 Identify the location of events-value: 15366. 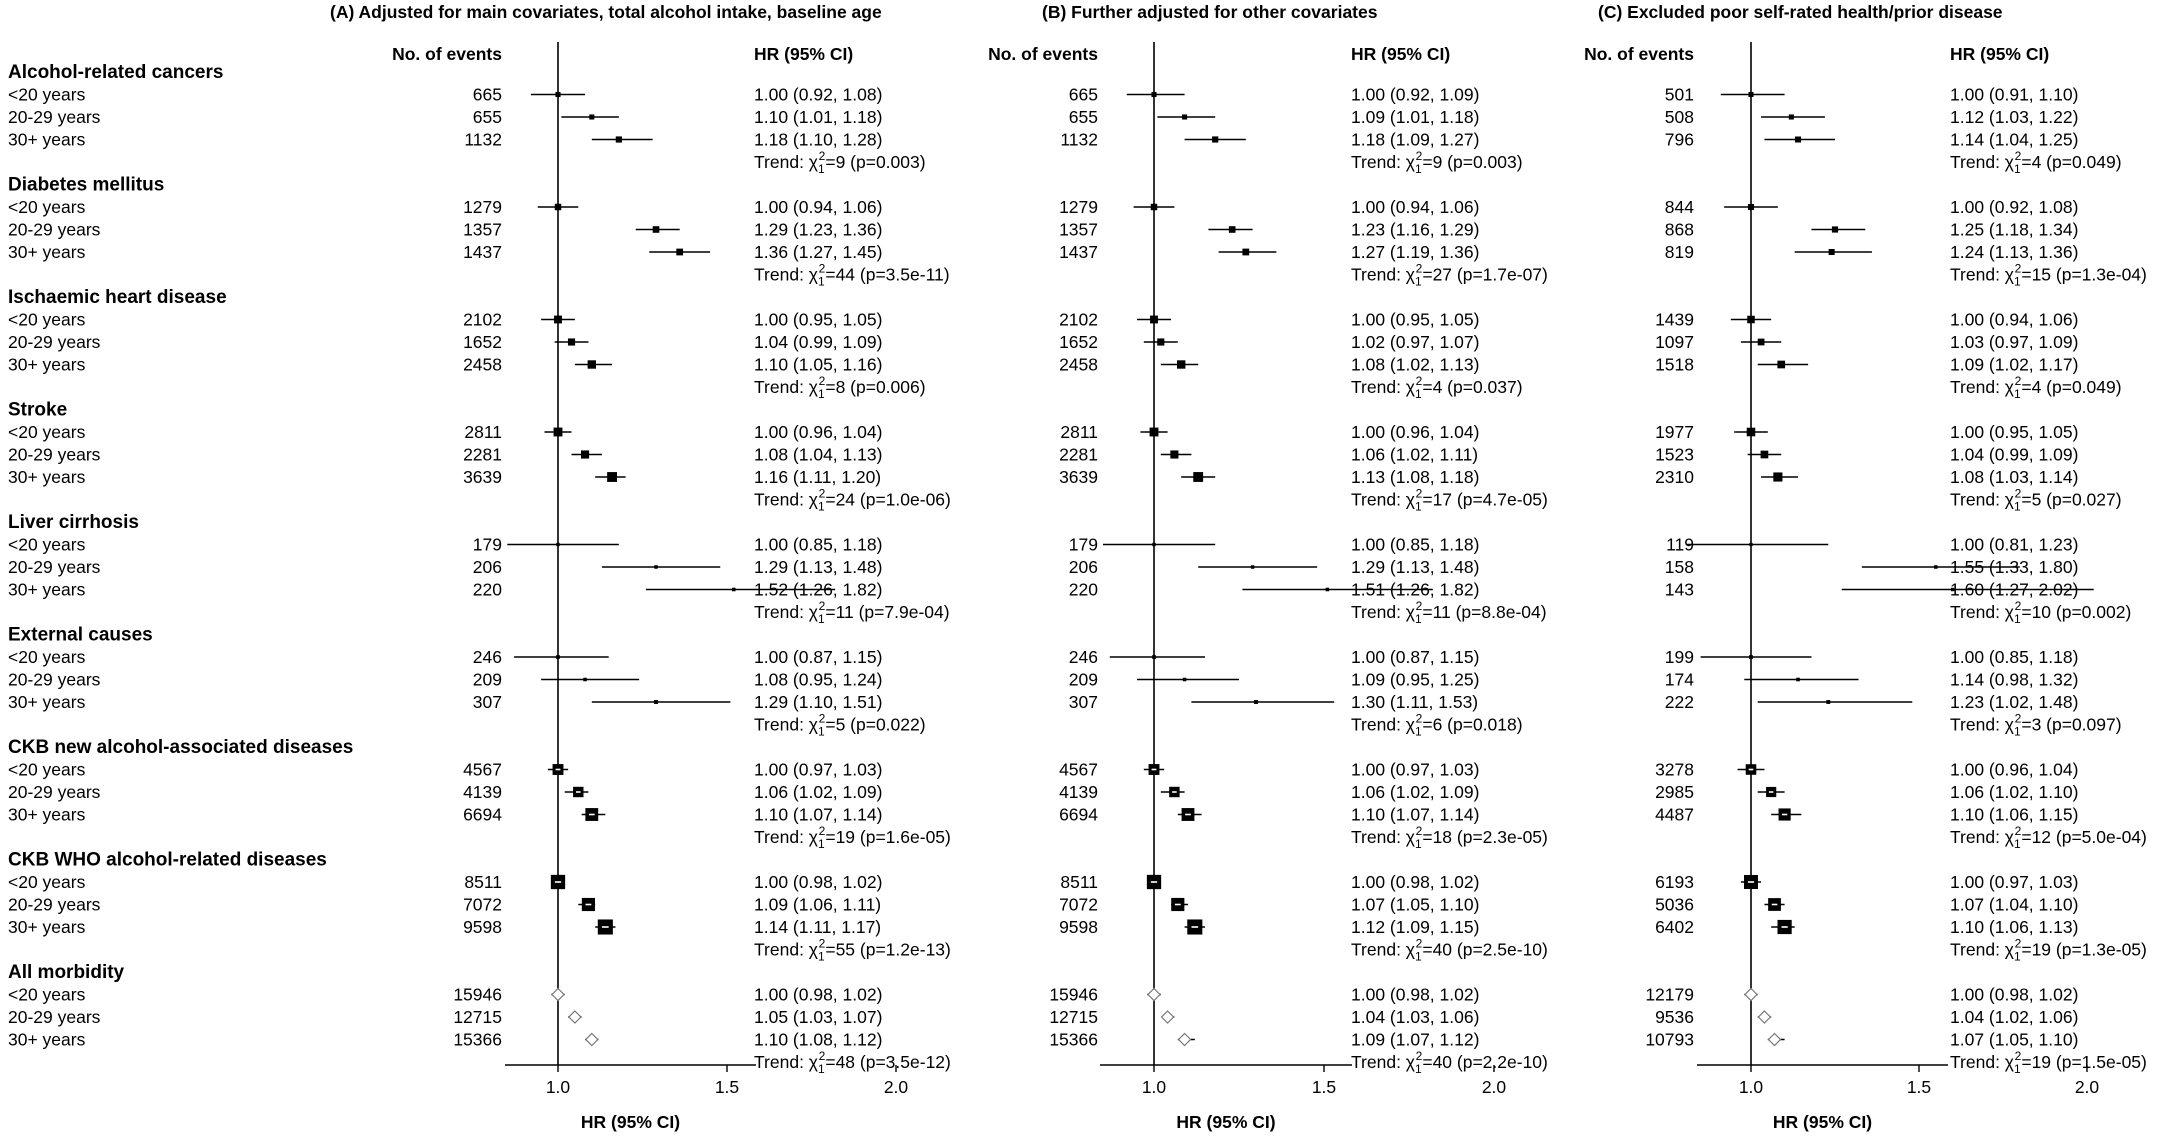
(1073, 1040).